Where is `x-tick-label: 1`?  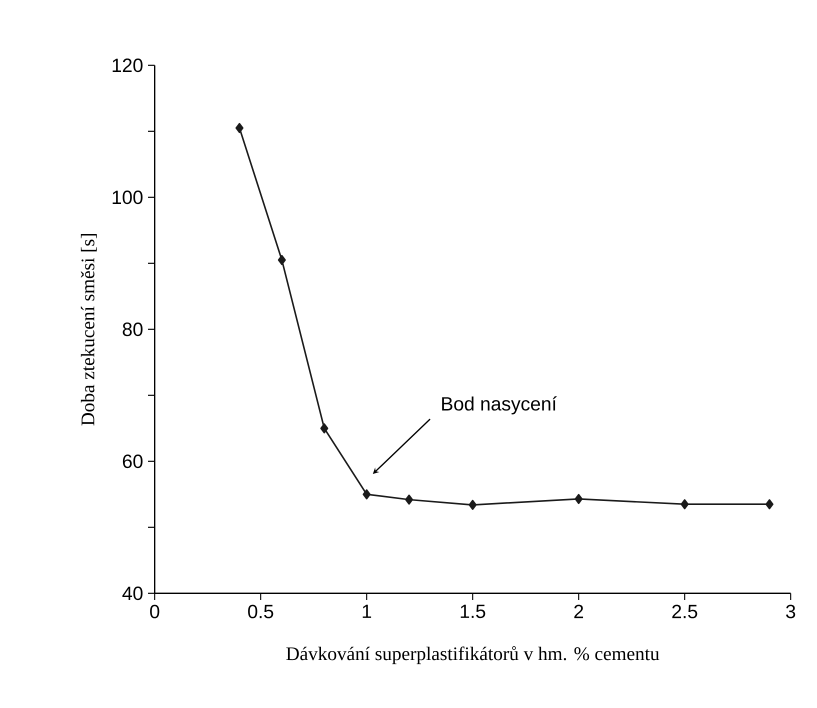
x-tick-label: 1 is located at coordinates (367, 611).